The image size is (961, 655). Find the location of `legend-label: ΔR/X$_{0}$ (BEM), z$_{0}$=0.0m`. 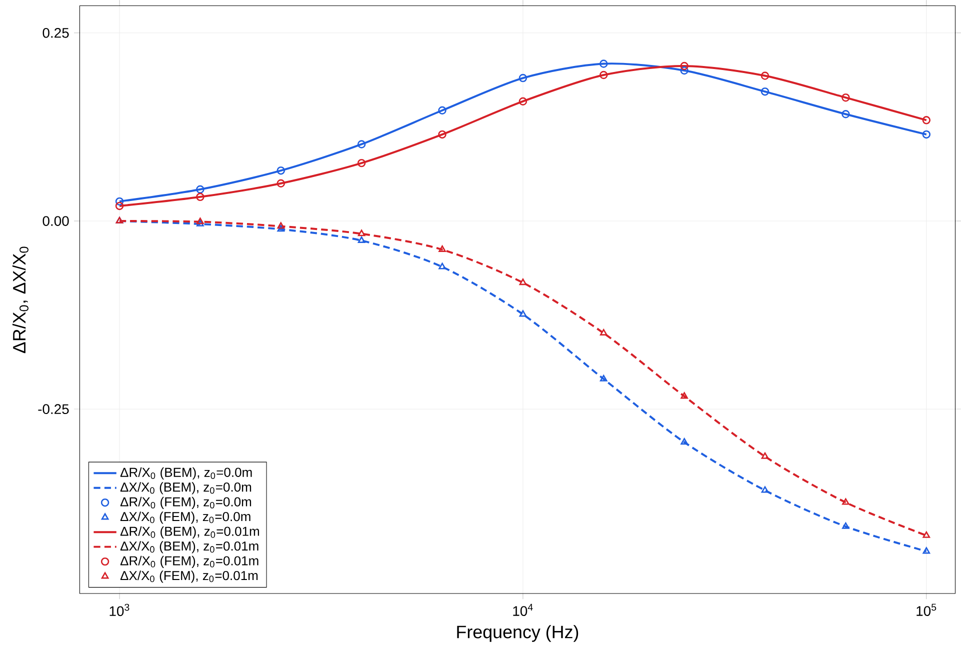

legend-label: ΔR/X$_{0}$ (BEM), z$_{0}$=0.0m is located at coordinates (186, 473).